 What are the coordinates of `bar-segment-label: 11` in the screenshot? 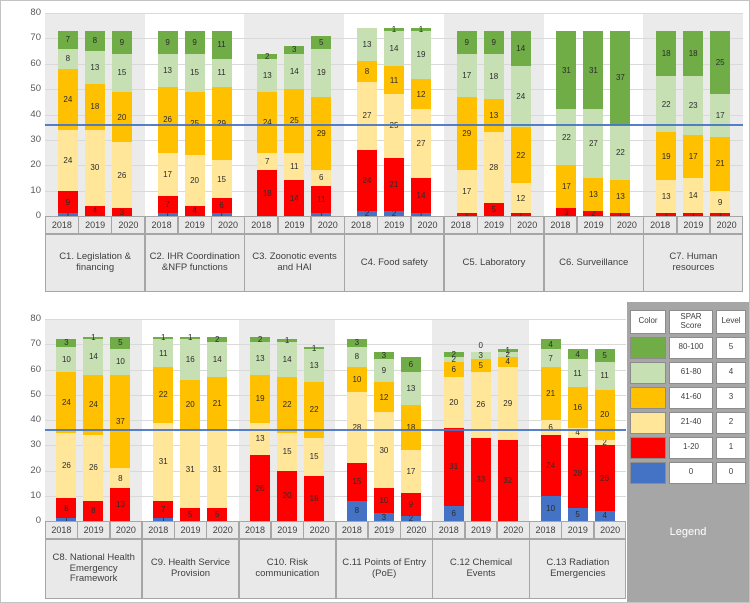 It's located at (221, 45).